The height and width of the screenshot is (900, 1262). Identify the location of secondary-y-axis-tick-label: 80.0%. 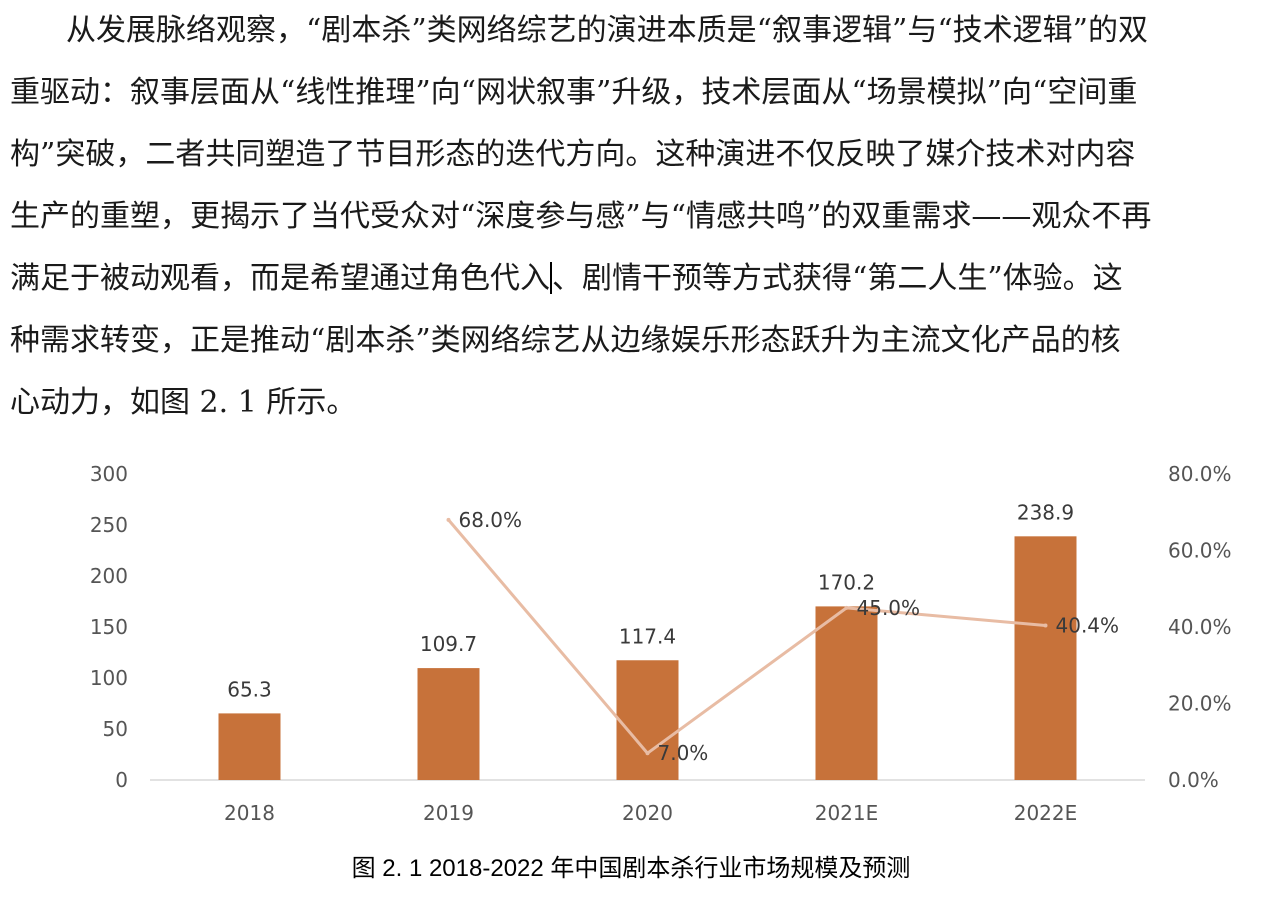
(1200, 474).